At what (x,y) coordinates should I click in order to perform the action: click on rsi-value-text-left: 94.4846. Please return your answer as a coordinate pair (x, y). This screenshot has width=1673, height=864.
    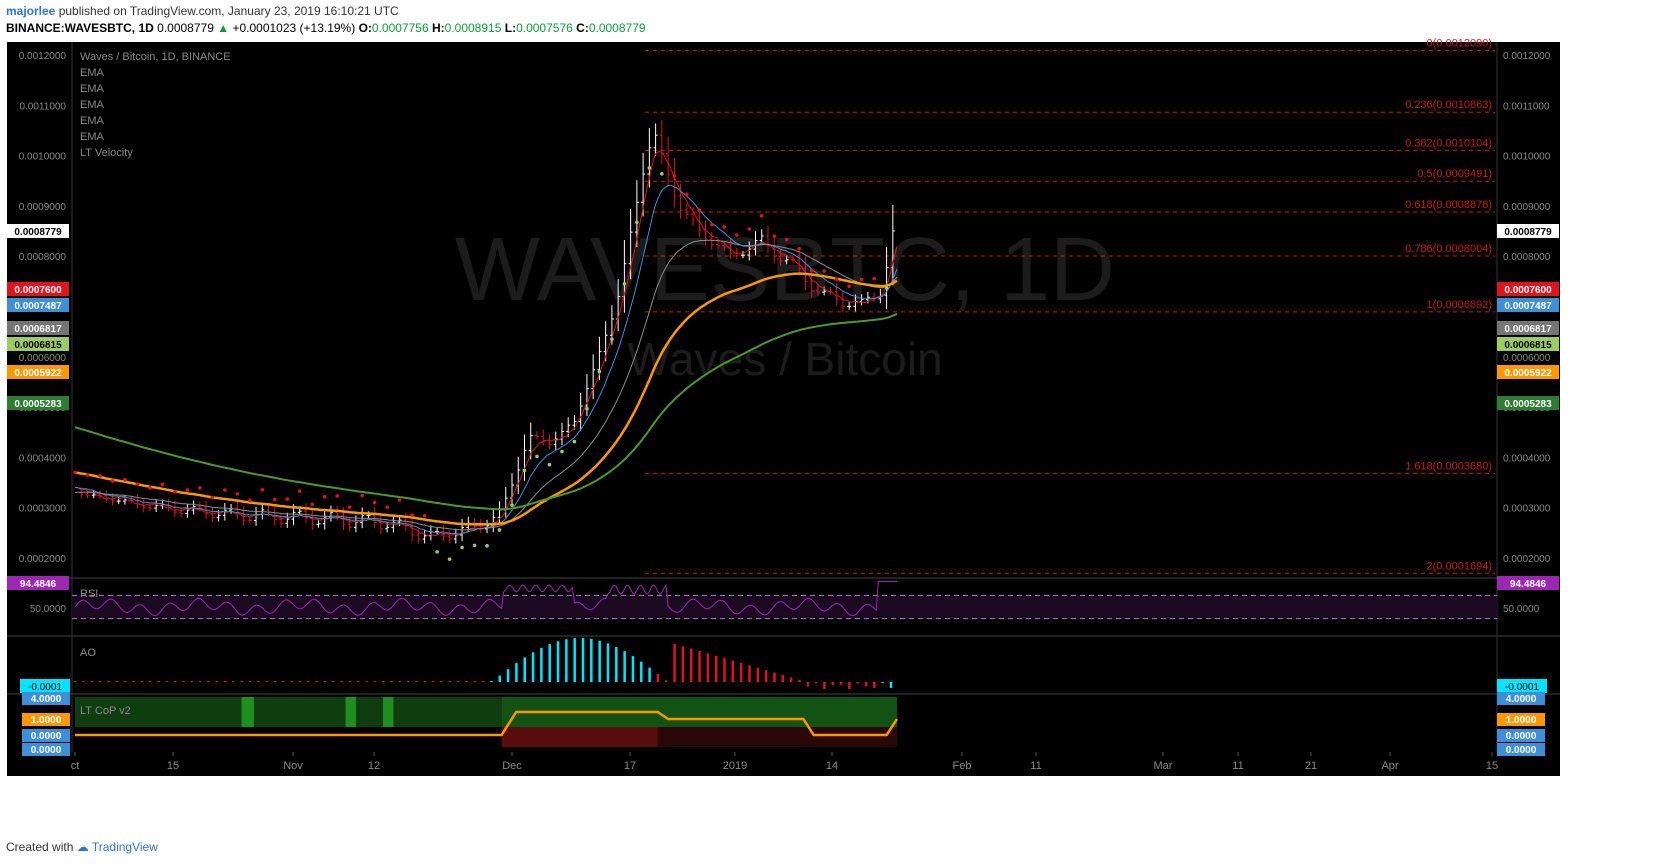
    Looking at the image, I should click on (38, 584).